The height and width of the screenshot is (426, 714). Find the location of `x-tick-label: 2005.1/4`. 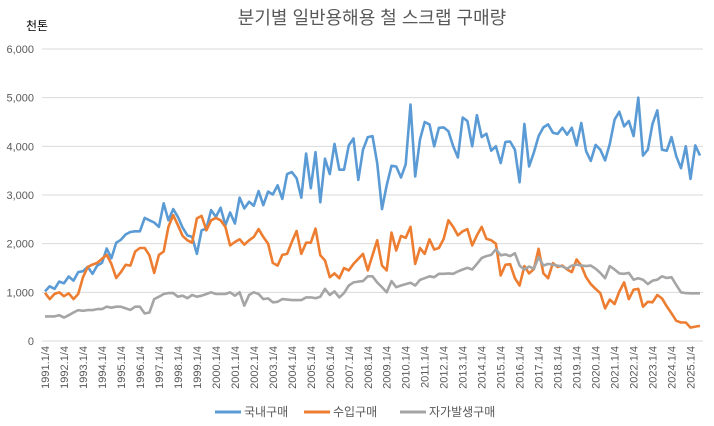

x-tick-label: 2005.1/4 is located at coordinates (312, 367).